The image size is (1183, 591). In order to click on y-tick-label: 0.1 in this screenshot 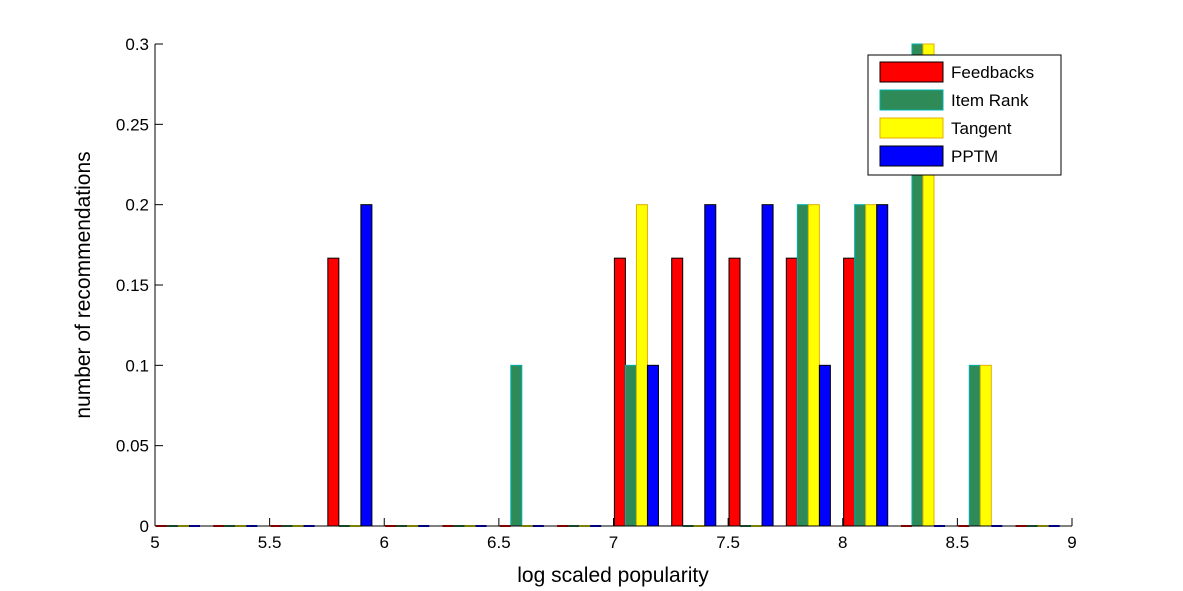, I will do `click(137, 365)`.